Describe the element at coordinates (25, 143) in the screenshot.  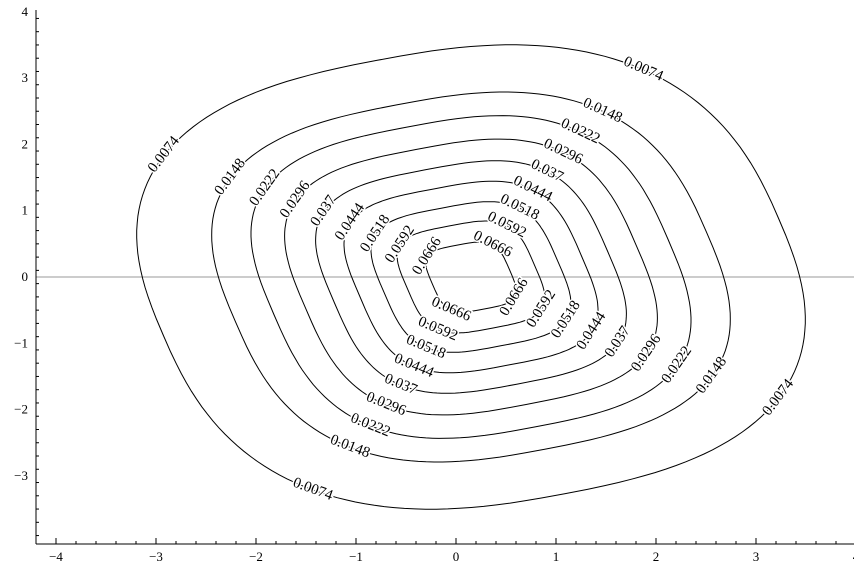
I see `y-tick-label: 2` at that location.